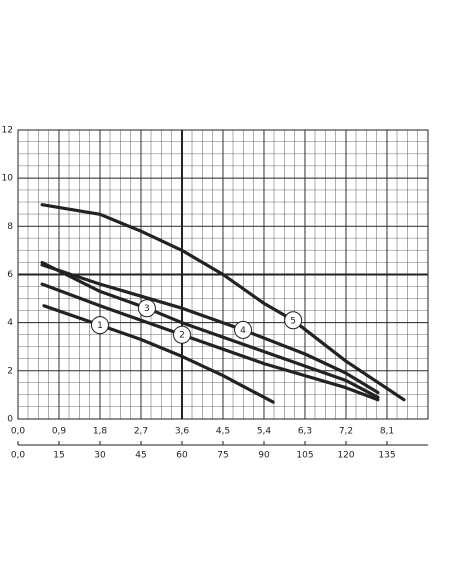  Describe the element at coordinates (10, 275) in the screenshot. I see `y-tick-label: 6` at that location.